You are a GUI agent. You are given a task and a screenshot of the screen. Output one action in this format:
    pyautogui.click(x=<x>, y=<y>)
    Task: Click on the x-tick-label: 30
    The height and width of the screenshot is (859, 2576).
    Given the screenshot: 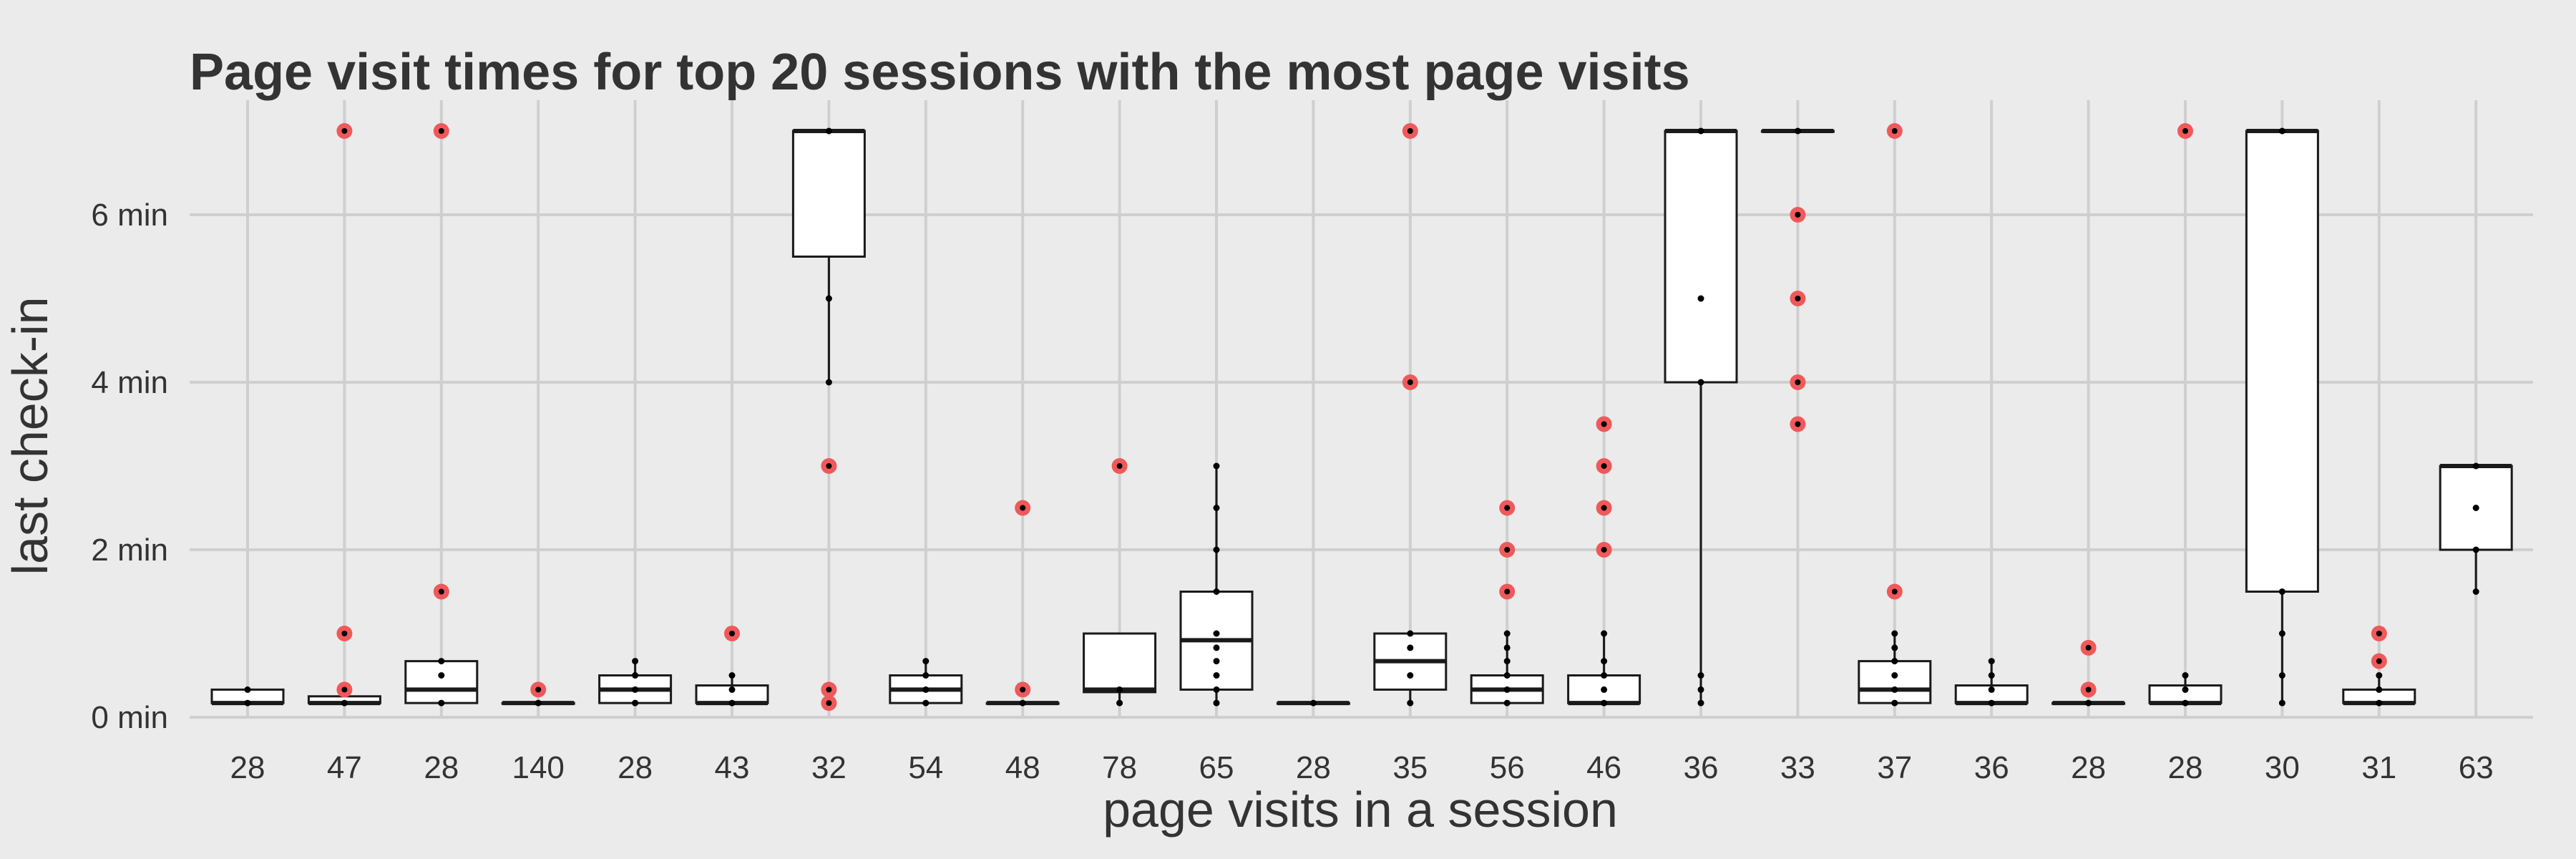 What is the action you would take?
    pyautogui.click(x=2282, y=767)
    